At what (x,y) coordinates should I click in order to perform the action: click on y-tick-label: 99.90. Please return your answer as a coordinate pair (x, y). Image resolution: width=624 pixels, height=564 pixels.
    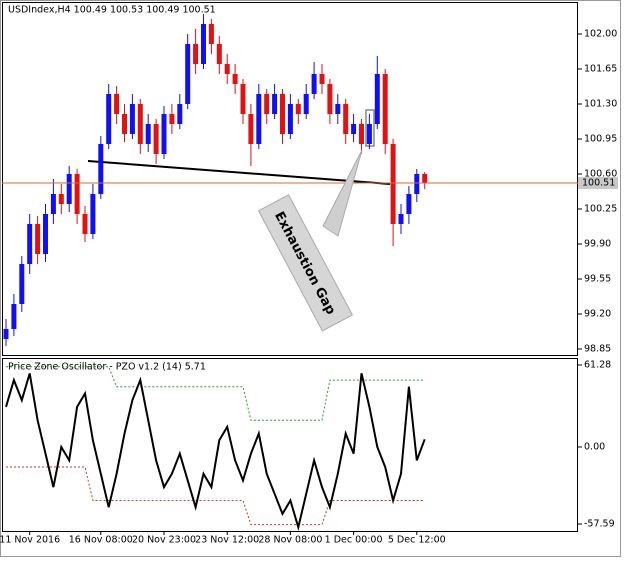
    Looking at the image, I should click on (597, 244).